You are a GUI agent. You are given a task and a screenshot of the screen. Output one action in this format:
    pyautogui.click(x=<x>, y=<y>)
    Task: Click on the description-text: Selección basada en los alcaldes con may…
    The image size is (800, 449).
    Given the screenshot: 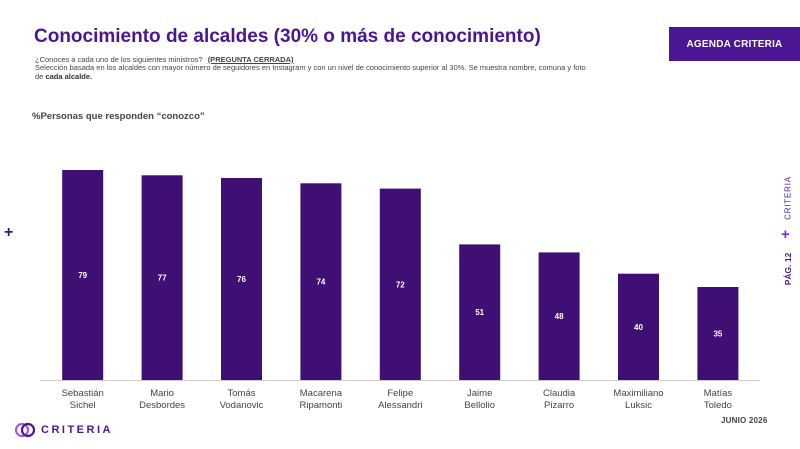 What is the action you would take?
    pyautogui.click(x=310, y=72)
    